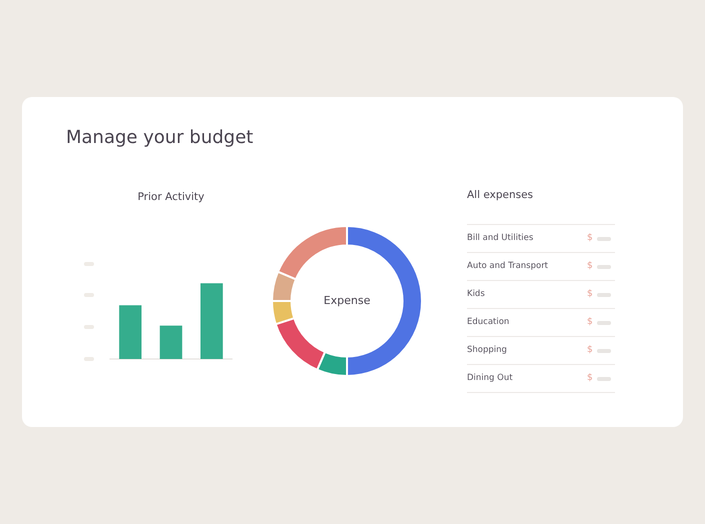  Describe the element at coordinates (160, 137) in the screenshot. I see `text: Manage your budget` at that location.